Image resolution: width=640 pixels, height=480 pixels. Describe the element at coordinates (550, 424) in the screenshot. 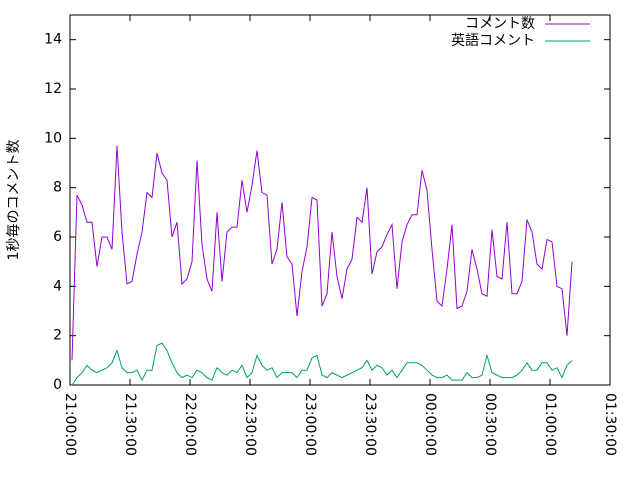

I see `x-tick-label: 01:00:00` at that location.